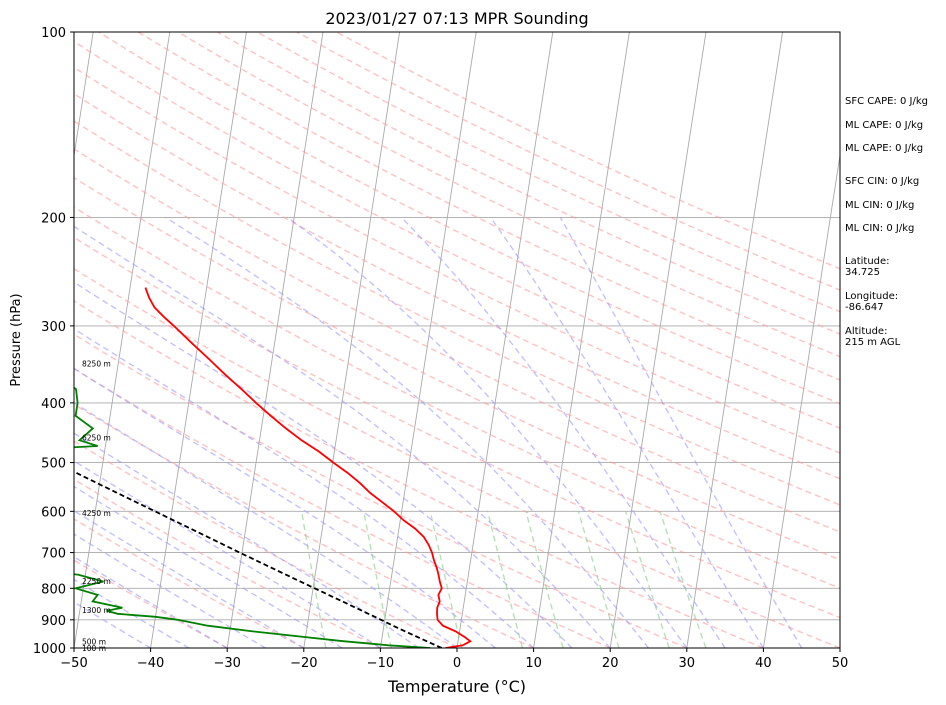 The image size is (946, 705). I want to click on height-label: 1300 m, so click(96, 610).